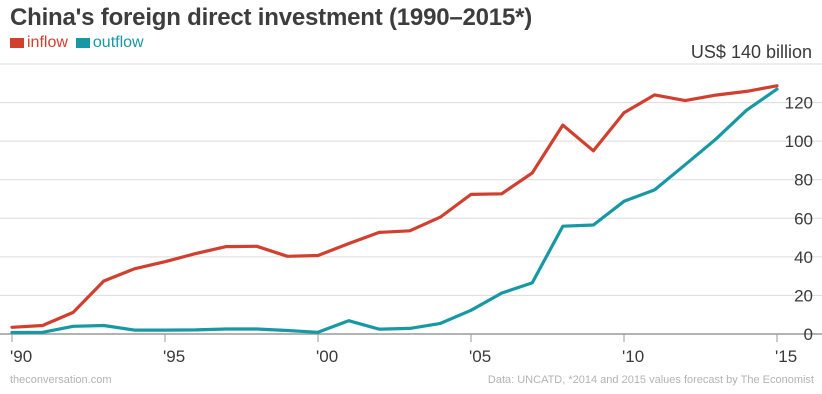 The height and width of the screenshot is (394, 822). I want to click on legend-item-inflow: inflow, so click(39, 43).